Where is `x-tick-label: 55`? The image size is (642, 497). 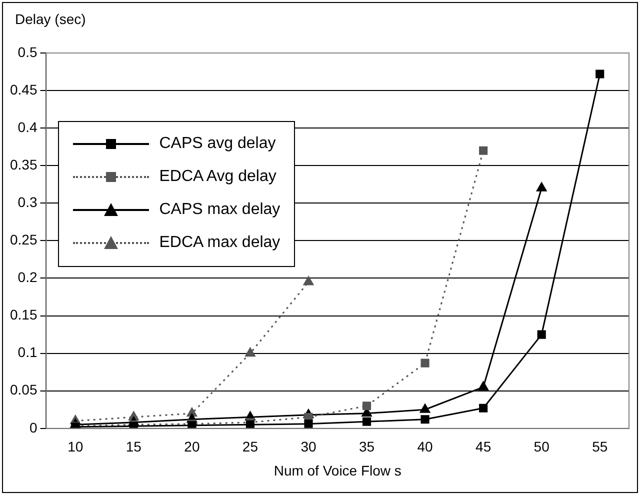
x-tick-label: 55 is located at coordinates (600, 446).